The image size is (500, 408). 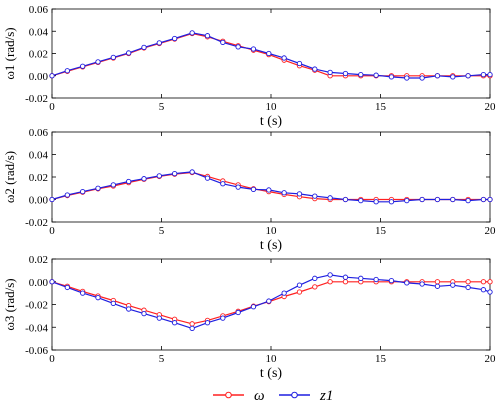 What do you see at coordinates (491, 107) in the screenshot?
I see `x-tick-label: 20` at bounding box center [491, 107].